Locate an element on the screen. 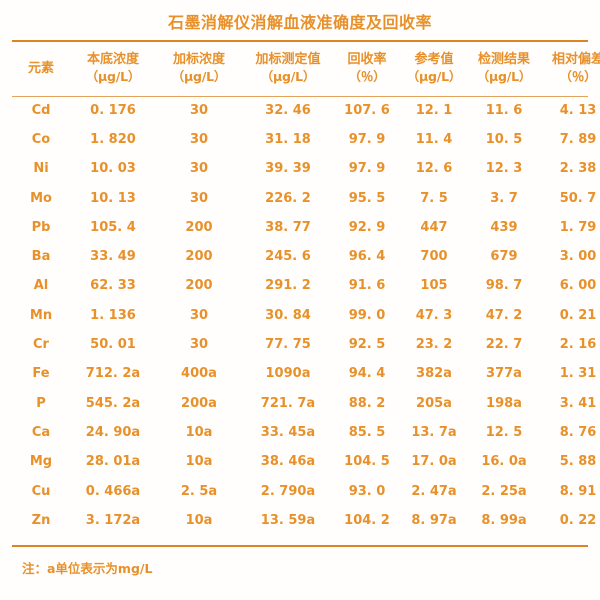 The height and width of the screenshot is (600, 600). table-top-rule is located at coordinates (300, 41).